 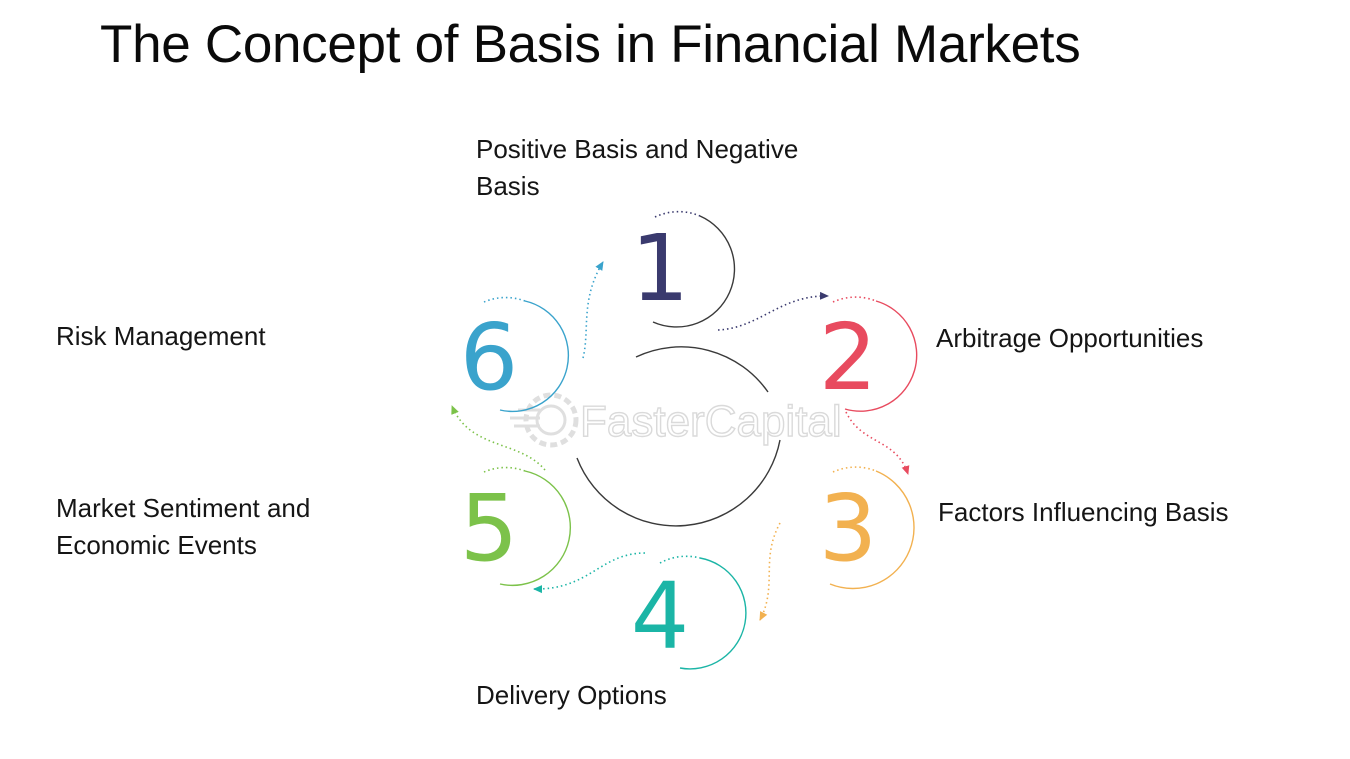 What do you see at coordinates (848, 357) in the screenshot?
I see `step-2-number: 2` at bounding box center [848, 357].